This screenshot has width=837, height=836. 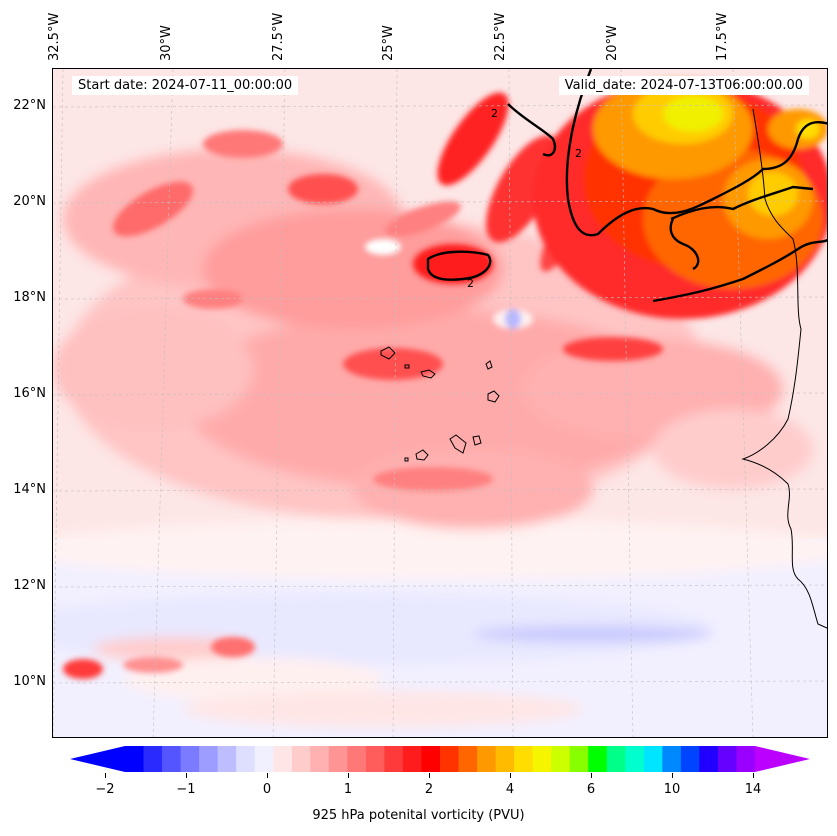 I want to click on contour-streak, so click(x=532, y=130).